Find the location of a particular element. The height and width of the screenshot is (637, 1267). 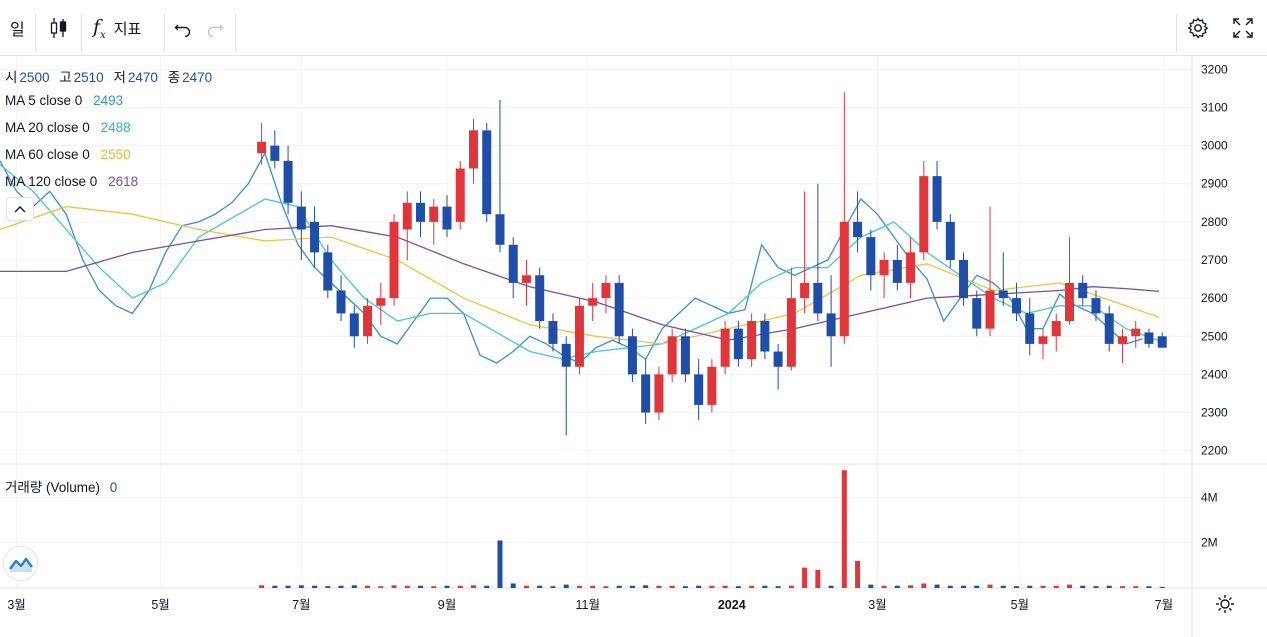

undo-button is located at coordinates (183, 28).